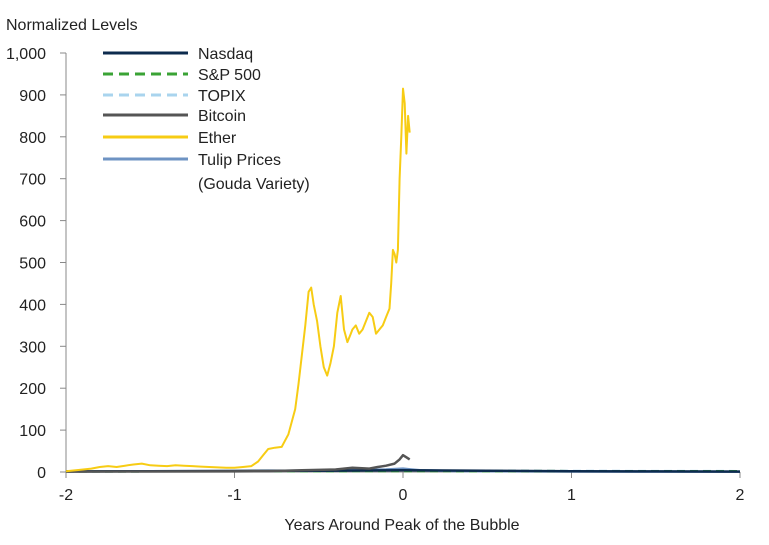 The width and height of the screenshot is (769, 545). What do you see at coordinates (72, 25) in the screenshot?
I see `y-axis-title: Normalized Levels` at bounding box center [72, 25].